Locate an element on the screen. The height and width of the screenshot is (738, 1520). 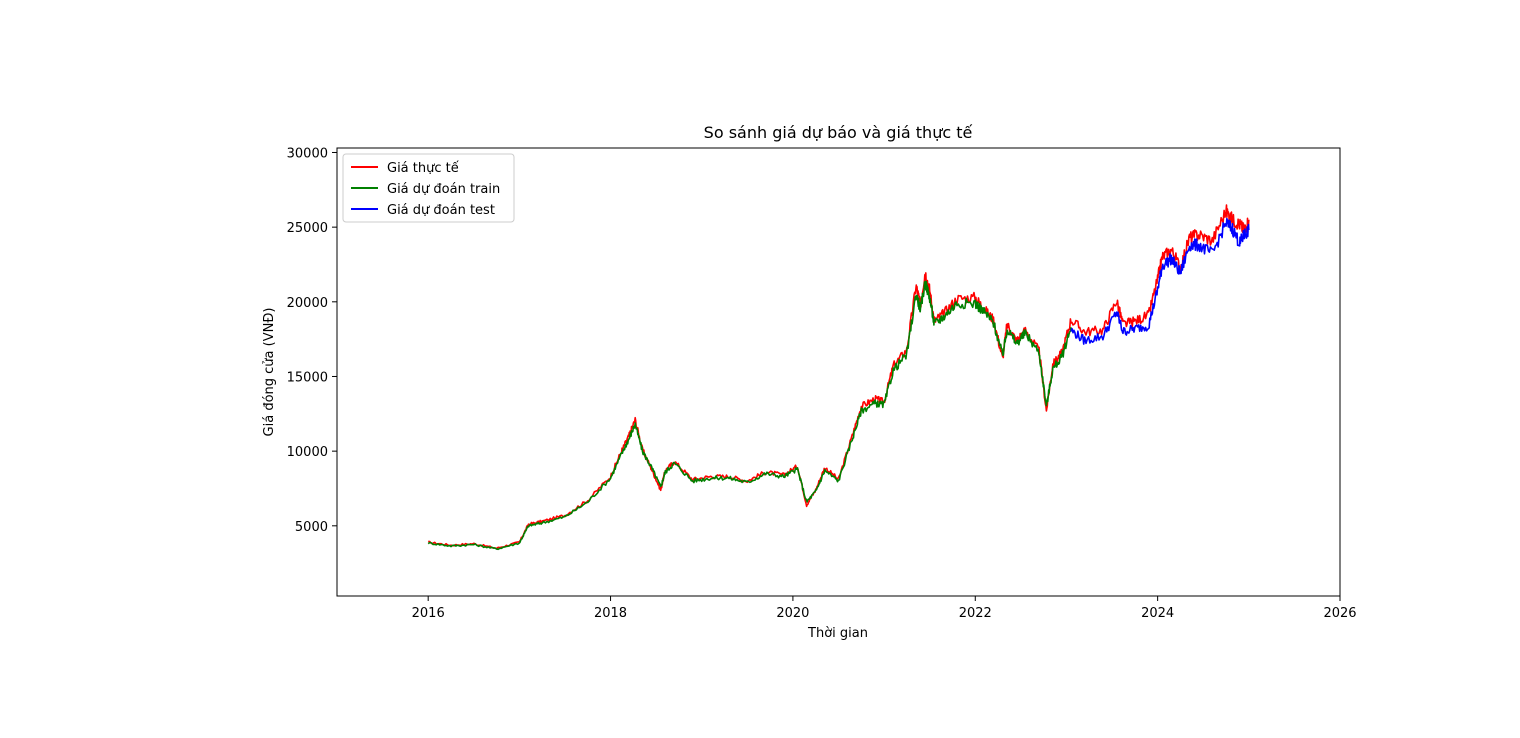
legend-label-1: Giá thực tế is located at coordinates (423, 168).